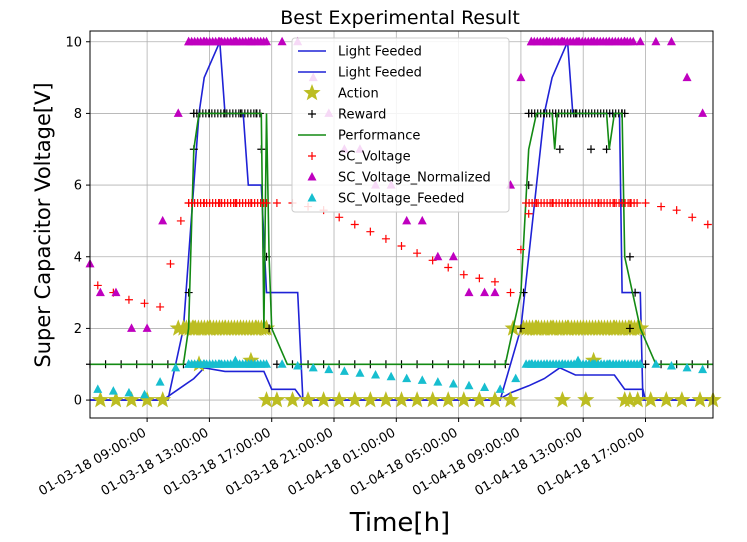  Describe the element at coordinates (92, 462) in the screenshot. I see `x-tick-label: 01-03-18 09:00:00` at that location.